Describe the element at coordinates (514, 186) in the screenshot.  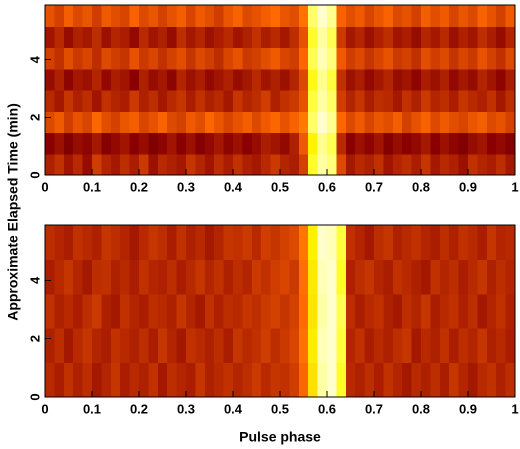
I see `x-tick-label: 1` at that location.